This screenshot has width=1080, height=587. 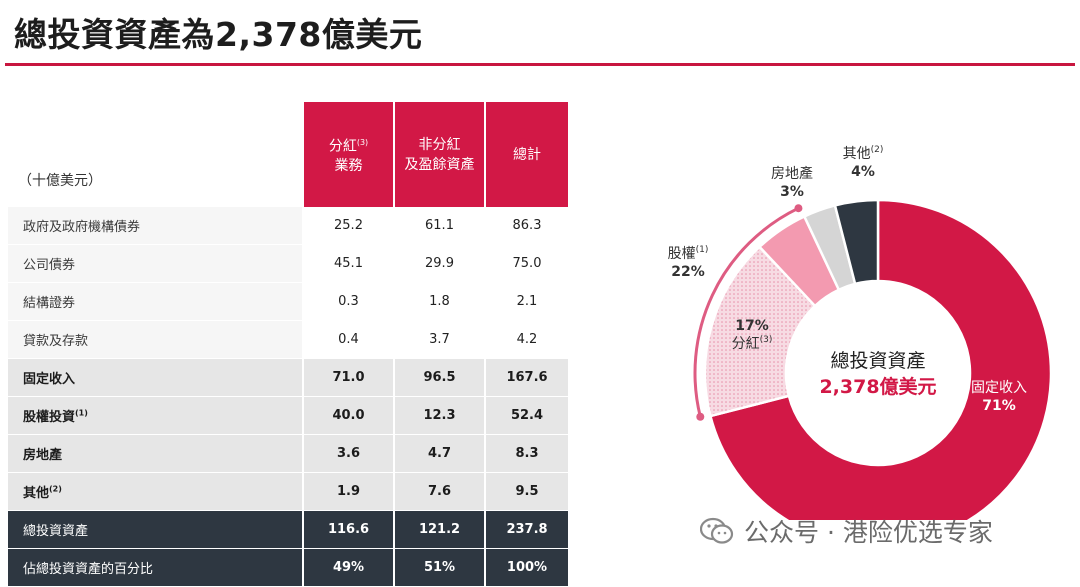 What do you see at coordinates (348, 453) in the screenshot?
I see `table-cell: 3.6` at bounding box center [348, 453].